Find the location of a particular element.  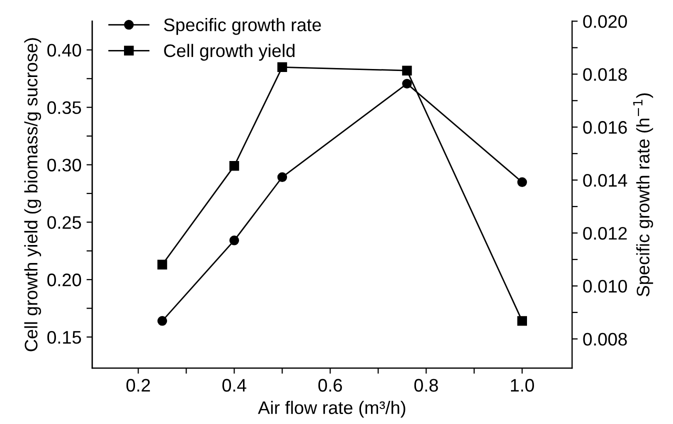

x-tick-label: 0.4 is located at coordinates (234, 385).